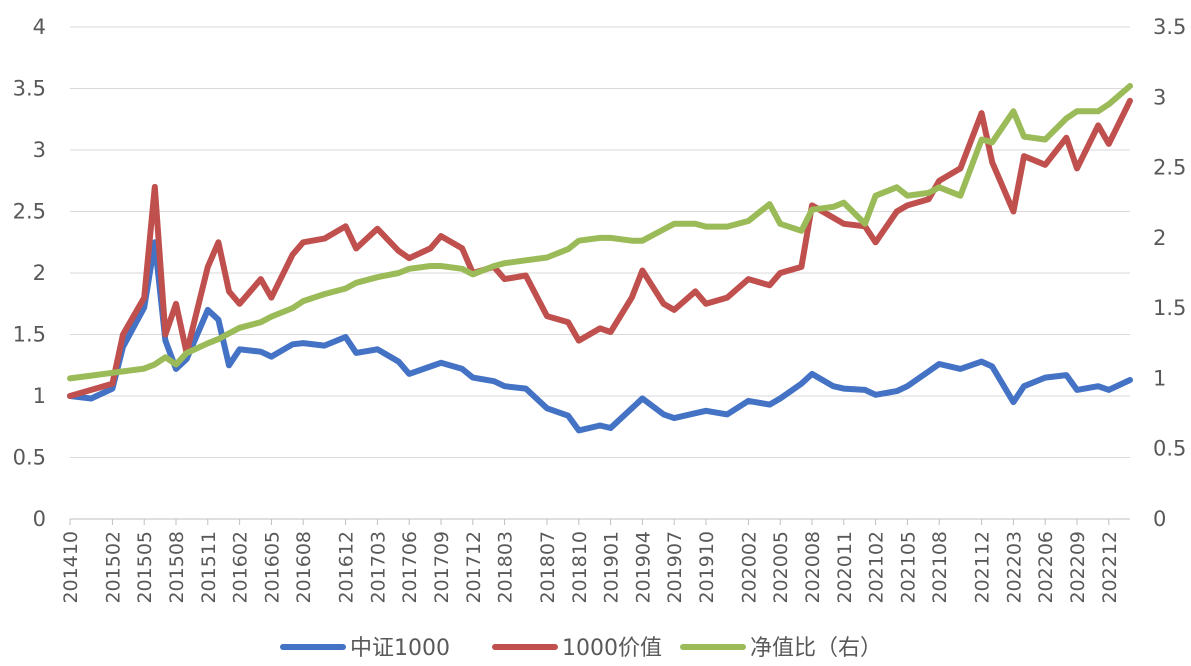  I want to click on x-tick-label: 201810, so click(580, 567).